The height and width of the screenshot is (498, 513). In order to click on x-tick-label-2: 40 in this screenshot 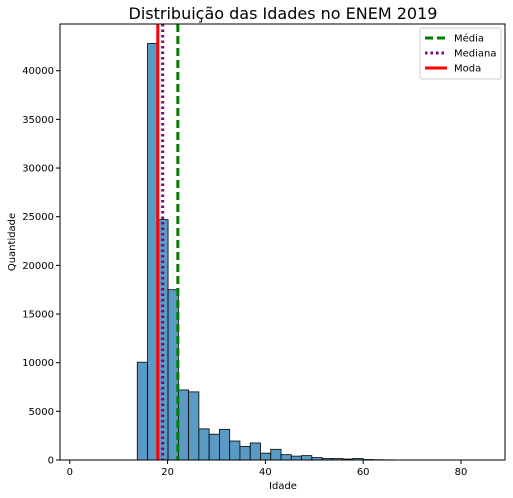, I will do `click(265, 472)`.